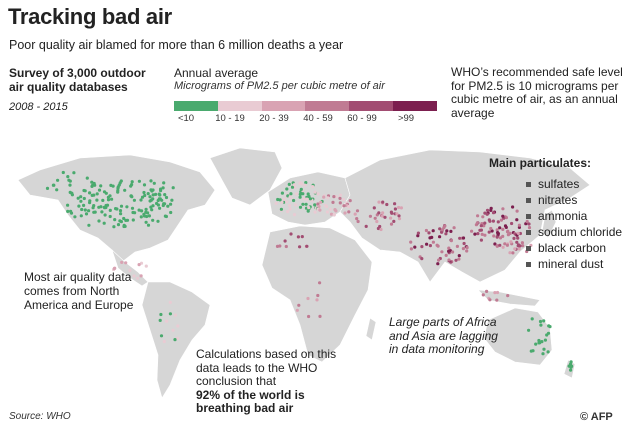 This screenshot has width=634, height=435. I want to click on legend-title: Annual average, so click(216, 73).